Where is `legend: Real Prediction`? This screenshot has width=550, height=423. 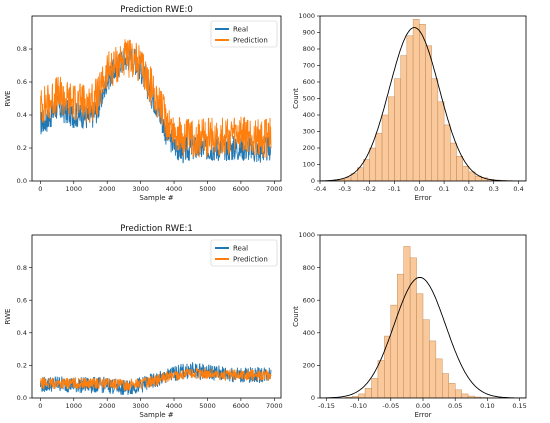
legend: Real Prediction is located at coordinates (244, 34).